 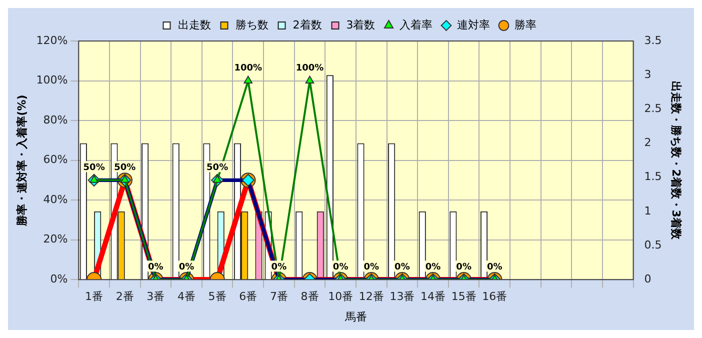 What do you see at coordinates (194, 25) in the screenshot?
I see `legend-label: 出走数` at bounding box center [194, 25].